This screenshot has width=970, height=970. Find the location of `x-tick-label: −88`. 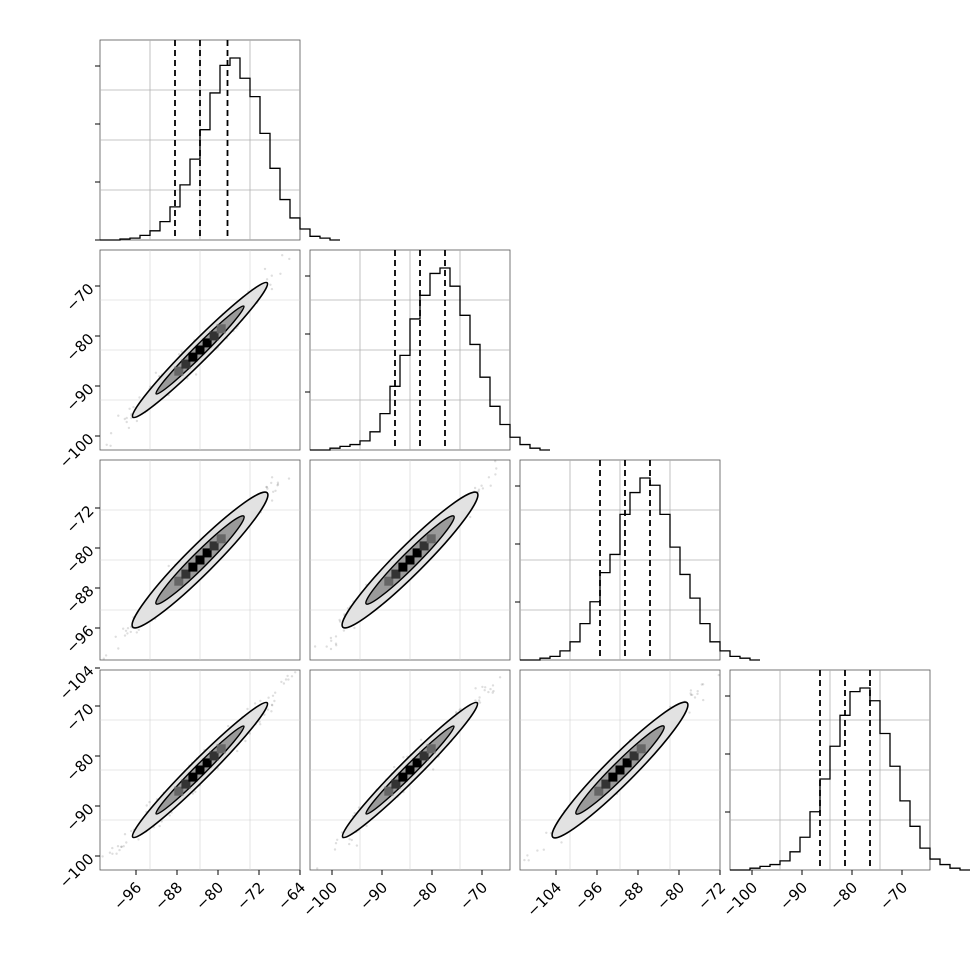

x-tick-label: −88 is located at coordinates (629, 895).